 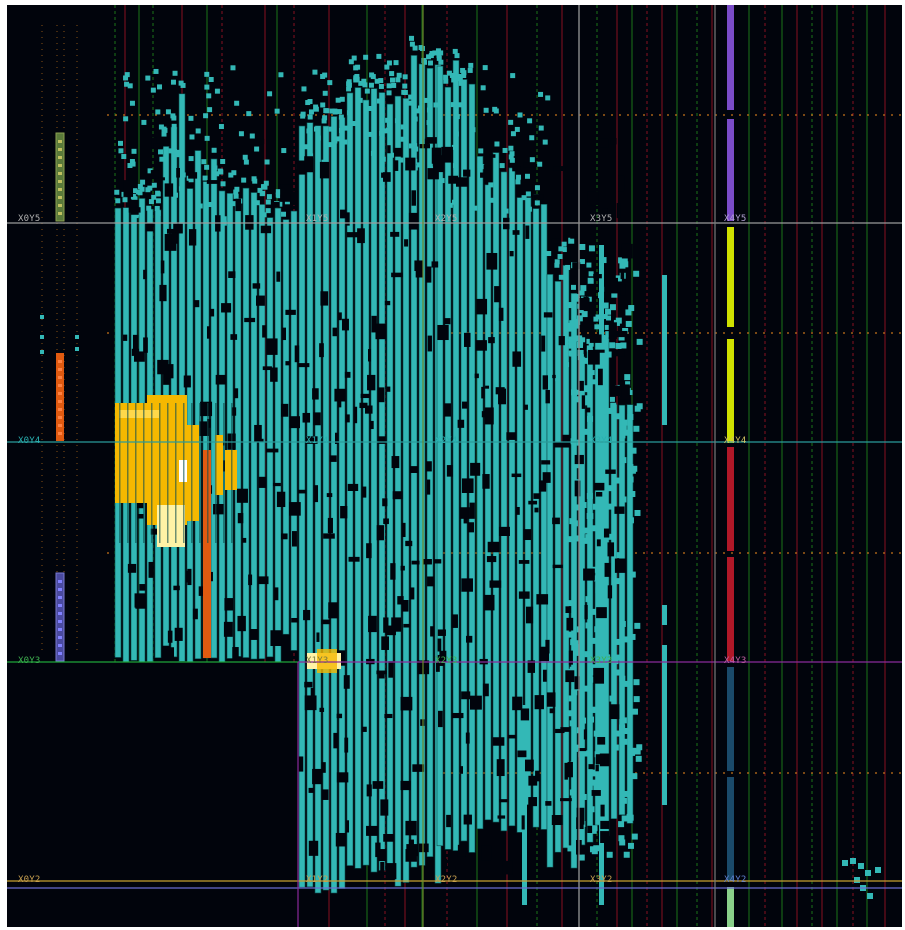 I want to click on hard-block-column, so click(x=730, y=907).